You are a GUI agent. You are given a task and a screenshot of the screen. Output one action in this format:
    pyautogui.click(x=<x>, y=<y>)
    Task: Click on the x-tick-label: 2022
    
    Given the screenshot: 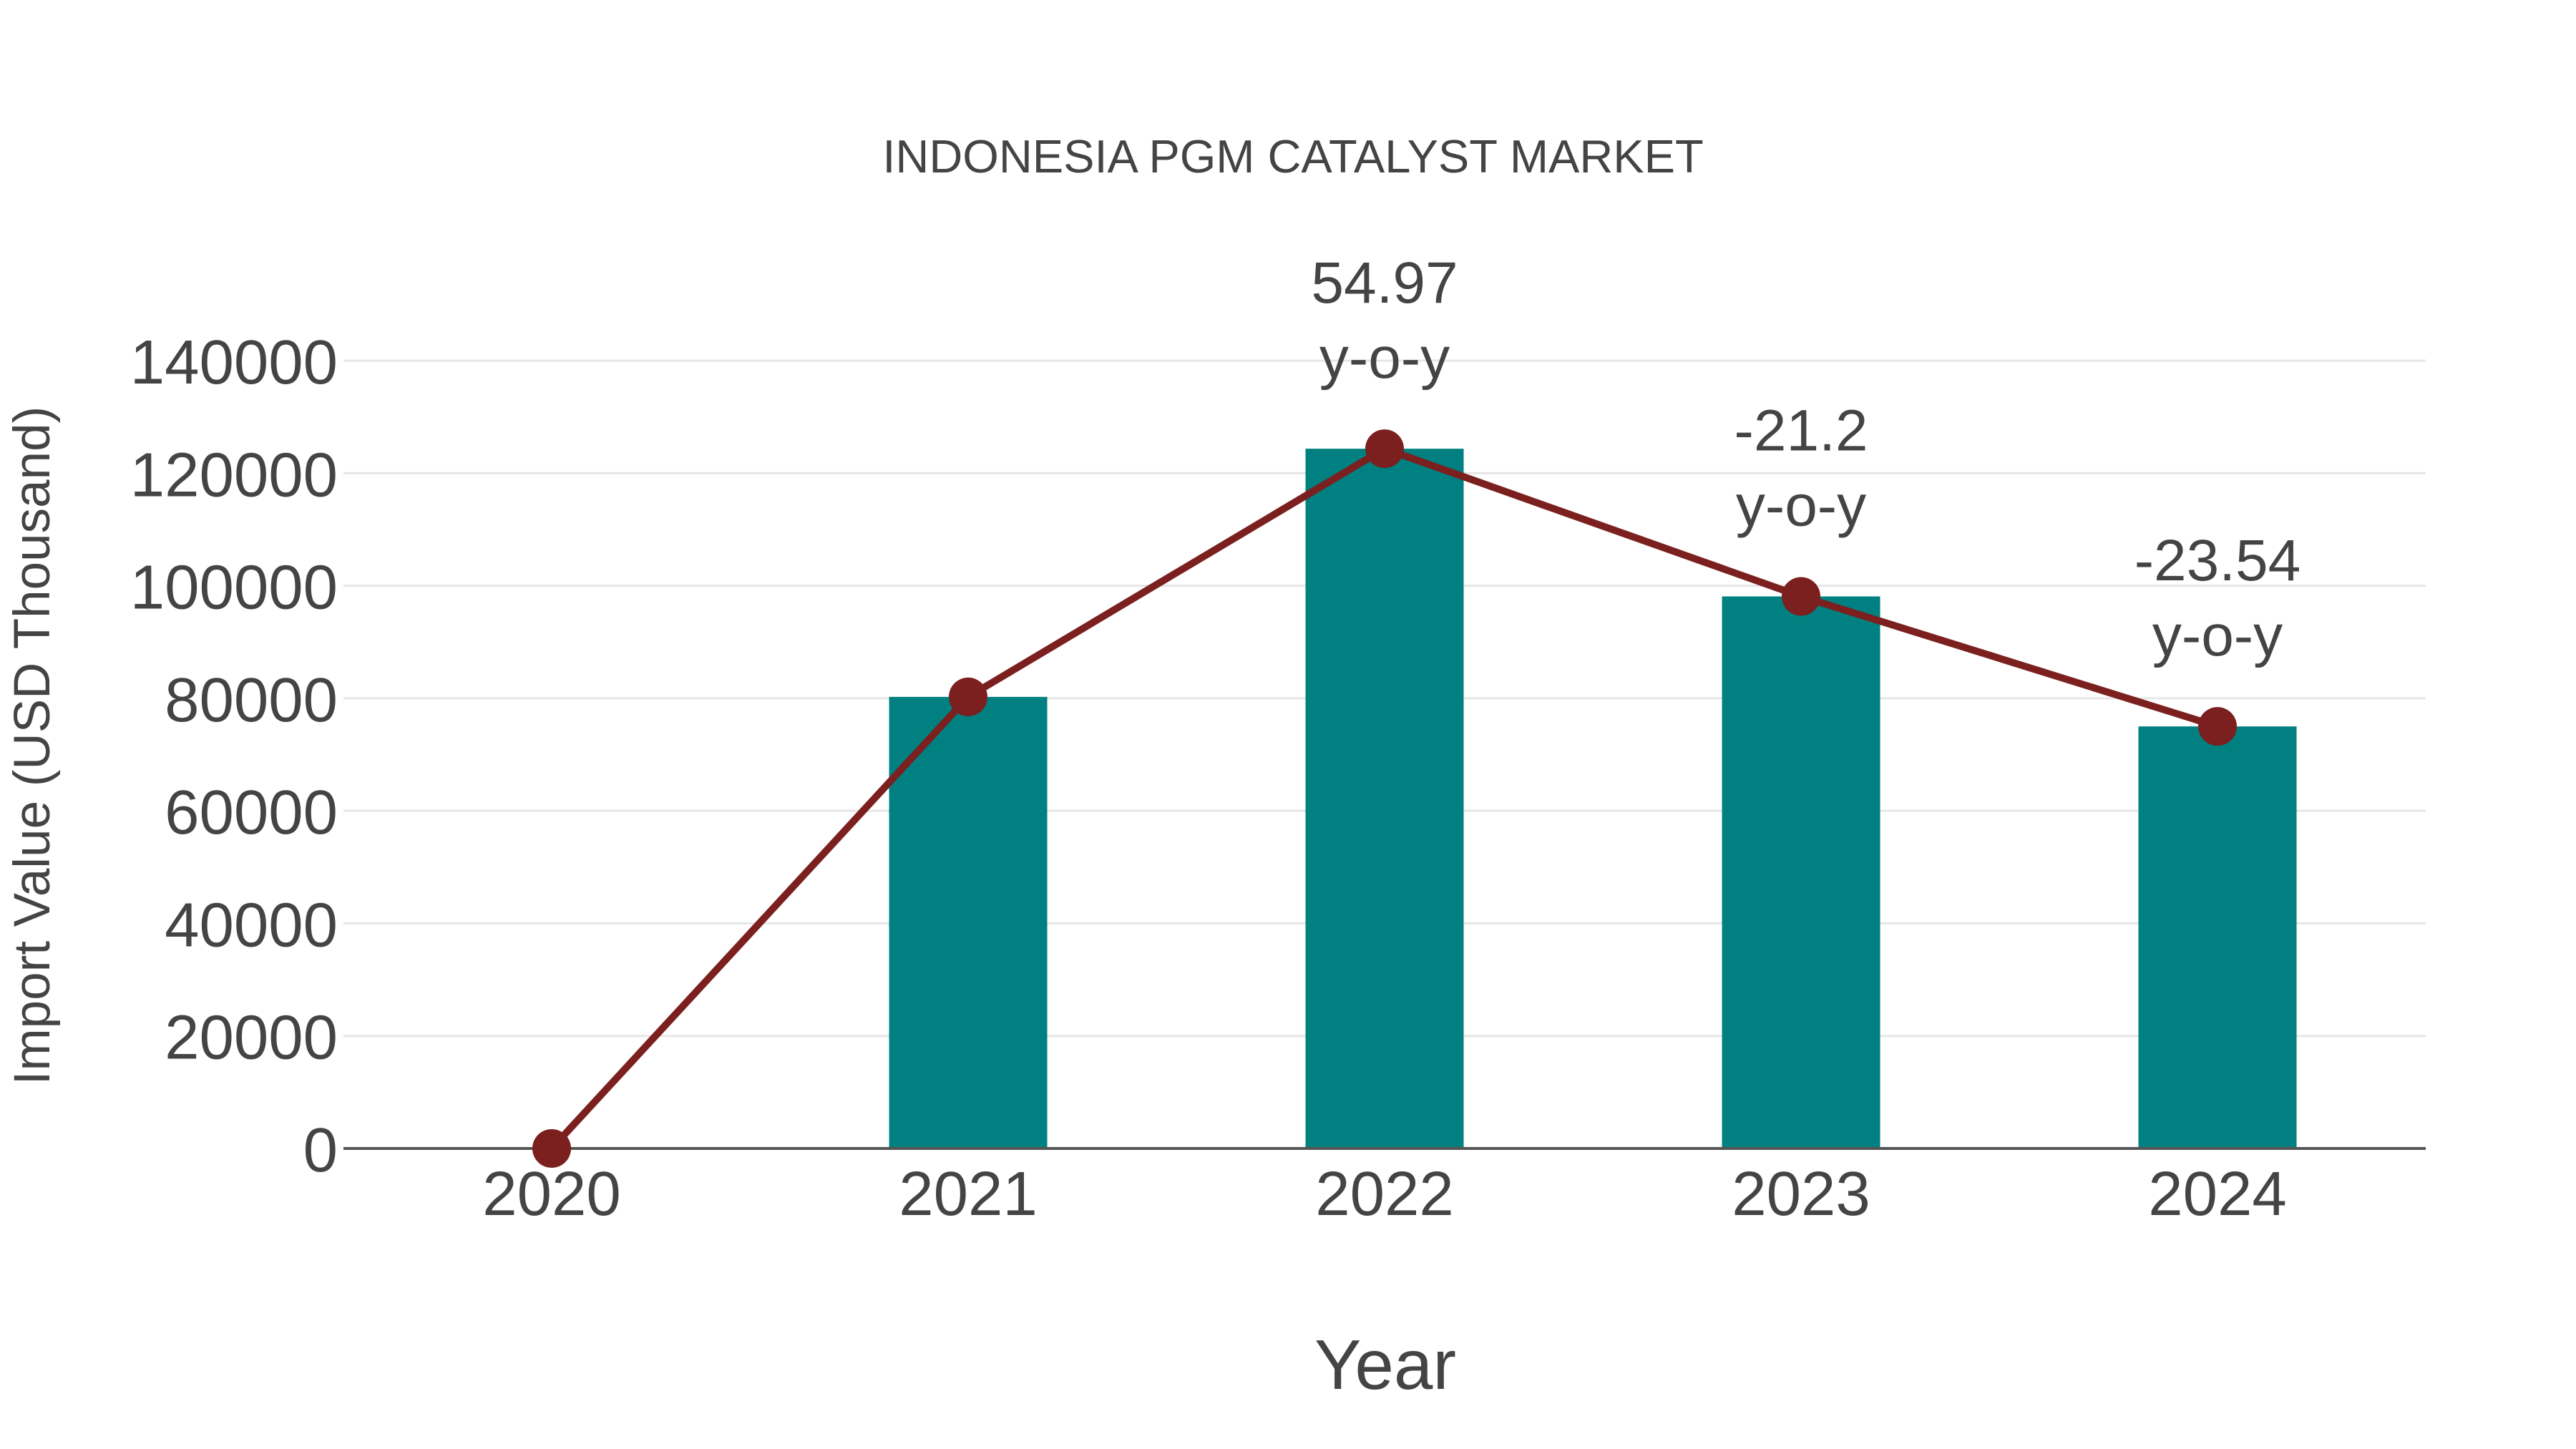 What is the action you would take?
    pyautogui.click(x=1384, y=1194)
    